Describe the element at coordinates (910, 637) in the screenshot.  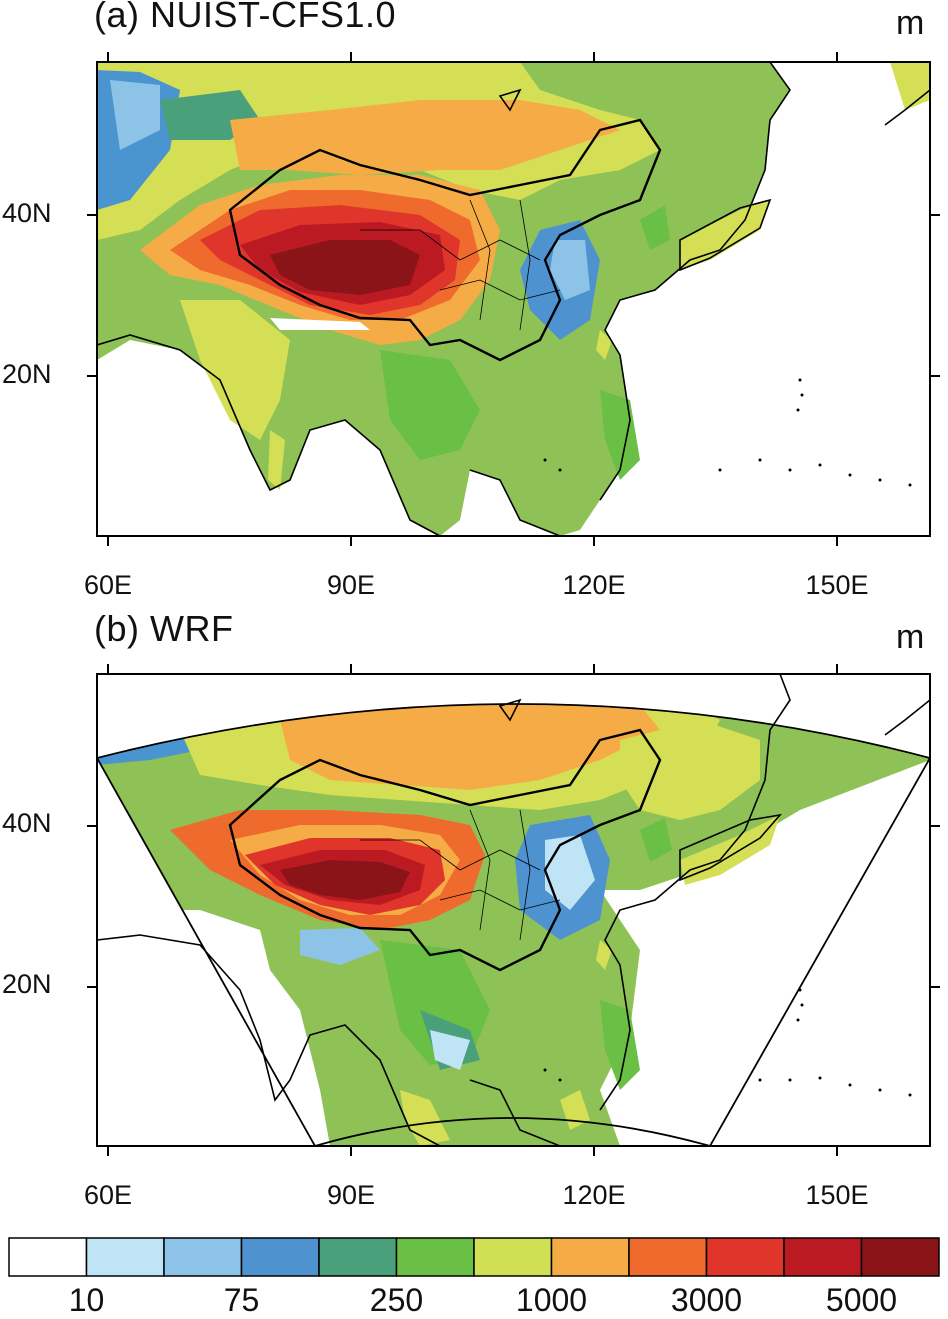
I see `panel-b-unit: m` at that location.